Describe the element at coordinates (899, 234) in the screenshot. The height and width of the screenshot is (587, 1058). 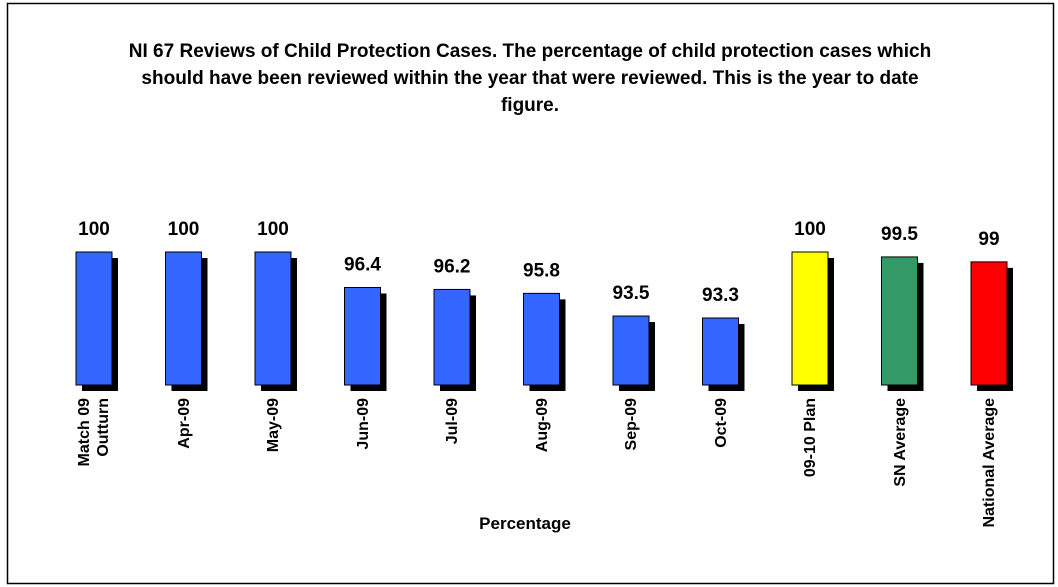
I see `value-label: 99.5` at that location.